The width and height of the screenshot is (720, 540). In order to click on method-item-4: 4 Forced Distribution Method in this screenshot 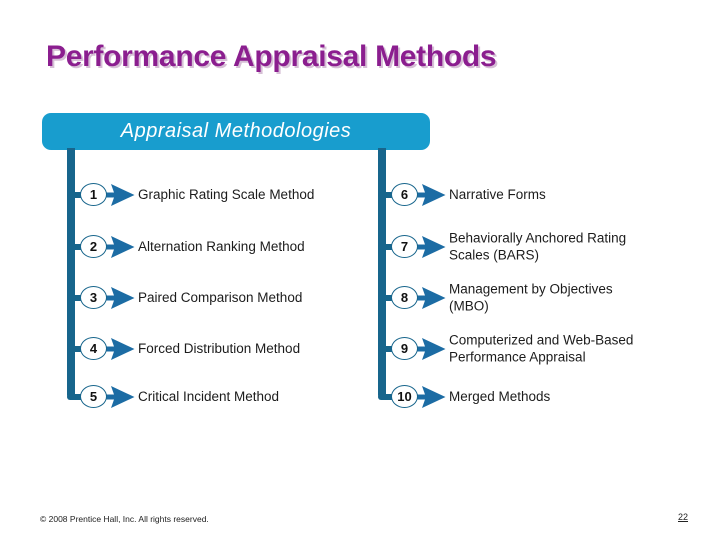, I will do `click(217, 349)`.